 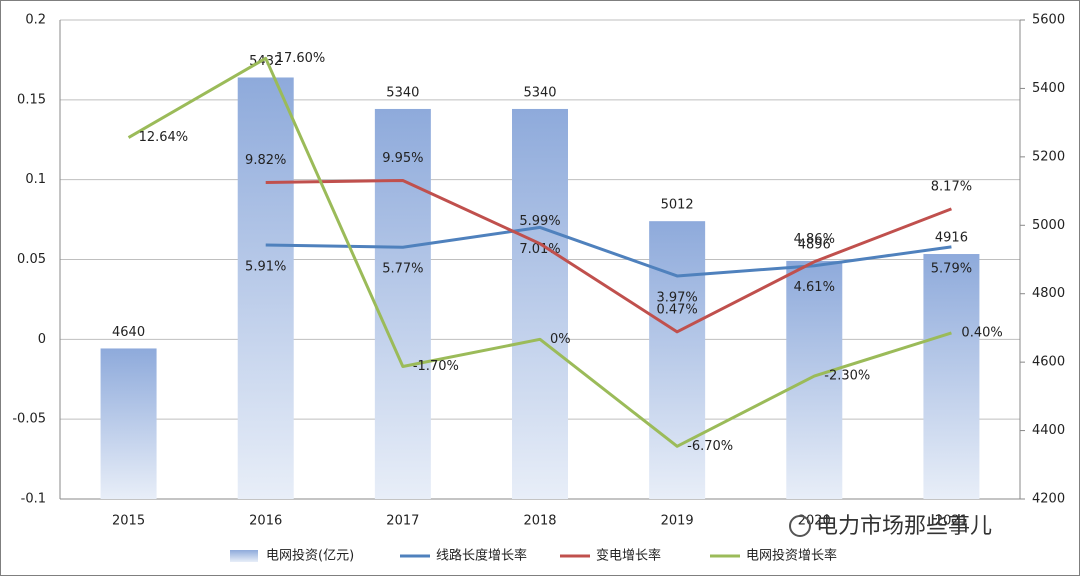 I want to click on watermark-icon, so click(x=800, y=526).